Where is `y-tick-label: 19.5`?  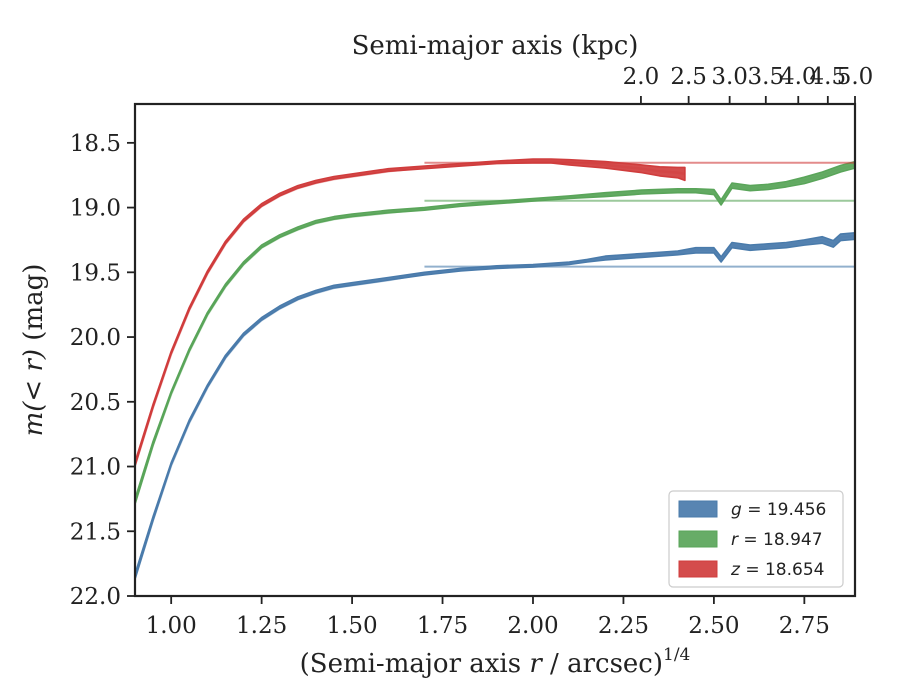
y-tick-label: 19.5 is located at coordinates (95, 273).